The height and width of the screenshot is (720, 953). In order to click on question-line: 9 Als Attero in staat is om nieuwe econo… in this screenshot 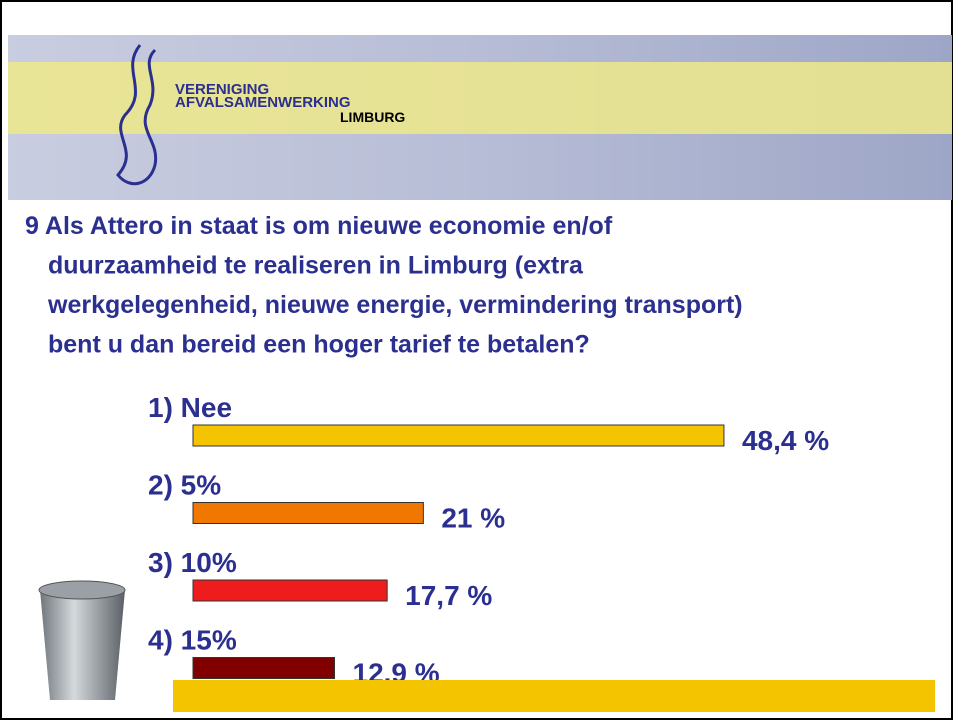, I will do `click(319, 226)`.